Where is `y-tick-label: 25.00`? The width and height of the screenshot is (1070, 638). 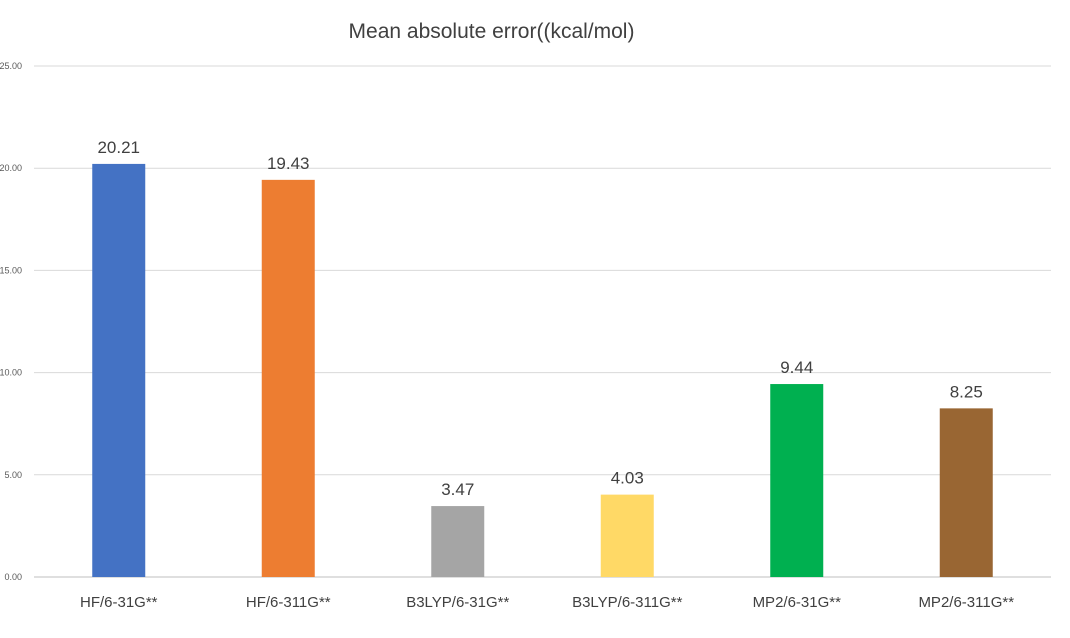 y-tick-label: 25.00 is located at coordinates (11, 66).